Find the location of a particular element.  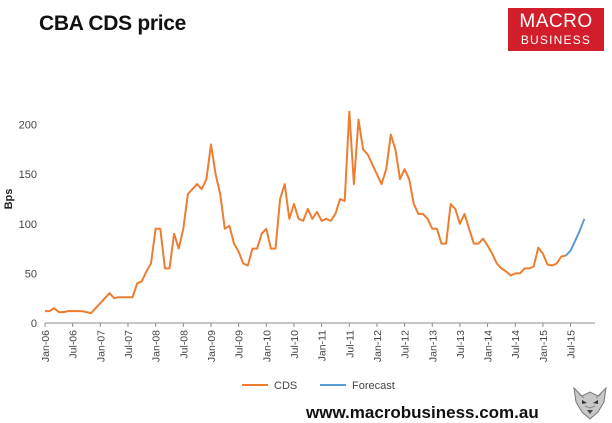

y-tick-label: 150 is located at coordinates (28, 175).